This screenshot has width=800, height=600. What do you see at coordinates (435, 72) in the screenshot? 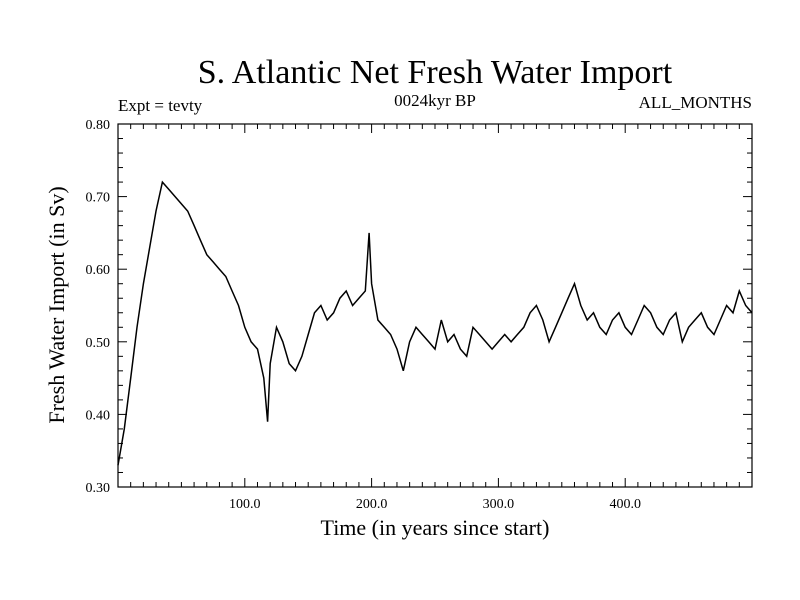
I see `chart-title: S. Atlantic Net Fresh Water Import` at bounding box center [435, 72].